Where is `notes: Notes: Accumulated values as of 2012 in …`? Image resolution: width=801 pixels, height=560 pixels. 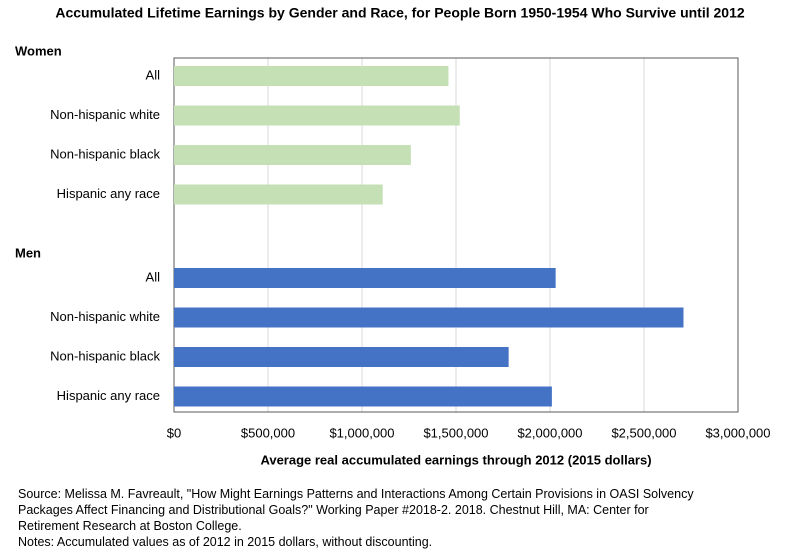
notes: Notes: Accumulated values as of 2012 in … is located at coordinates (225, 542).